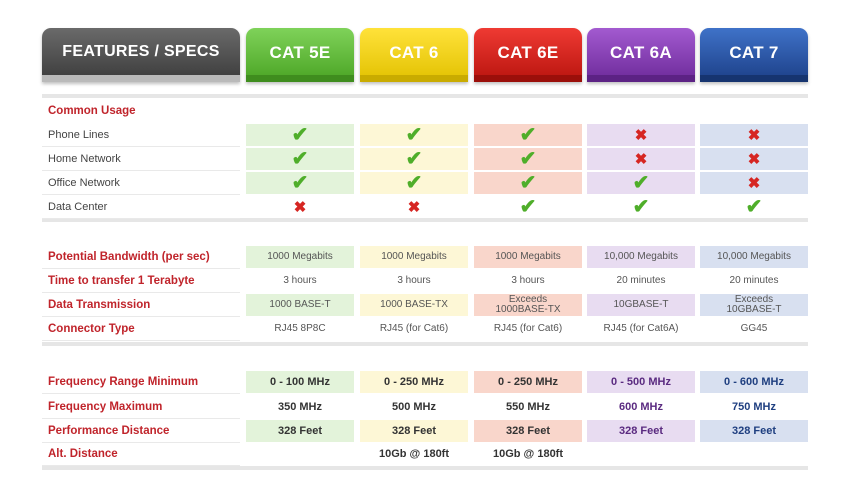  Describe the element at coordinates (414, 407) in the screenshot. I see `cell-frequency-maximum-cat6: 500 MHz` at that location.